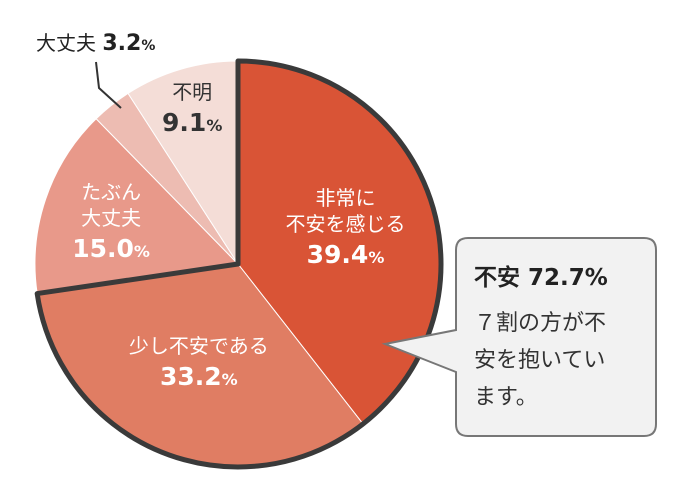 The image size is (690, 502). I want to click on slice-label-line: 不安を感じる, so click(346, 224).